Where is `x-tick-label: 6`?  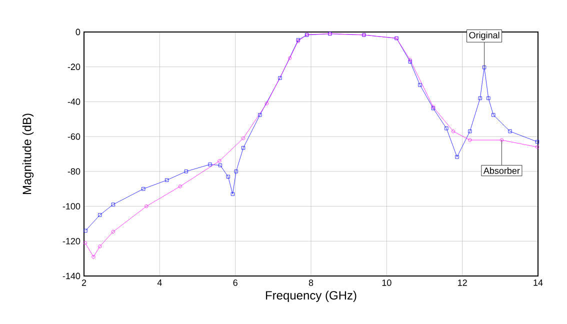
x-tick-label: 6 is located at coordinates (235, 283).